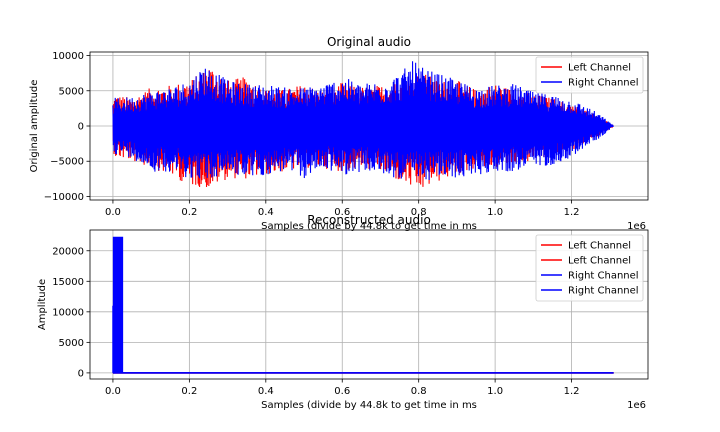 This screenshot has height=432, width=720. Describe the element at coordinates (68, 282) in the screenshot. I see `y-tick-label: 15000` at that location.